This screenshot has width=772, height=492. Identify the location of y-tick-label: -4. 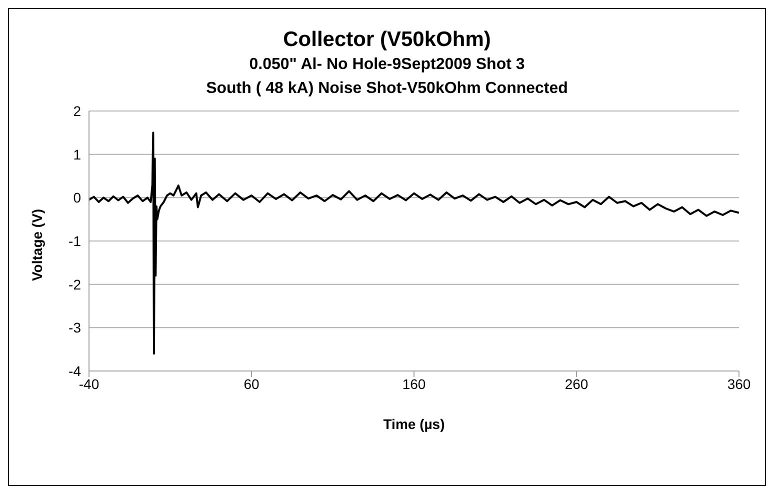
(75, 370).